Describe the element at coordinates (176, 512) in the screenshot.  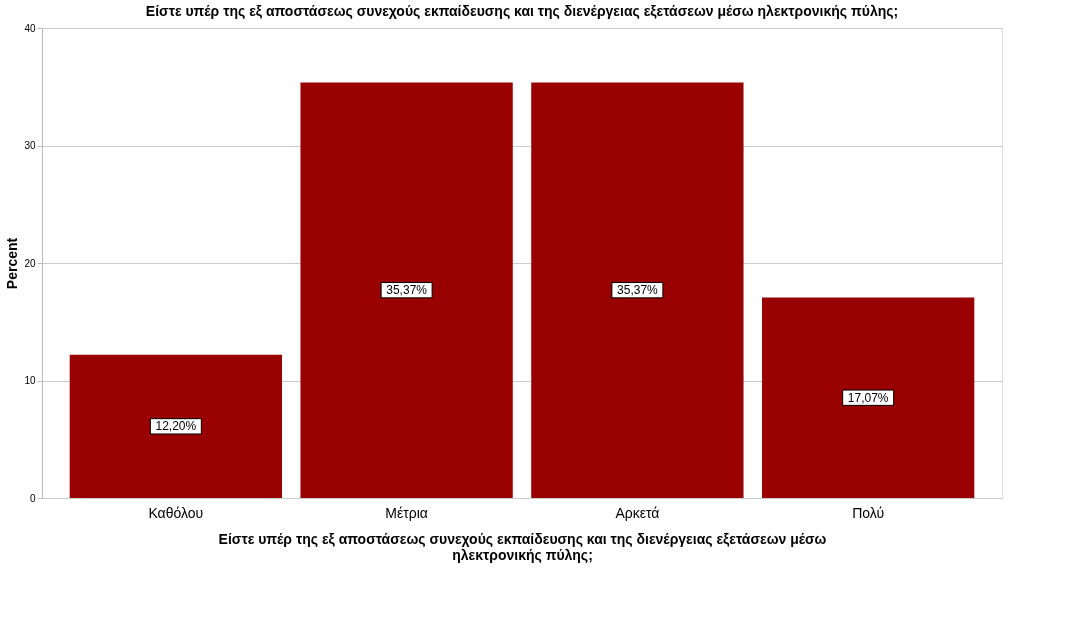
I see `x-tick-label: Καθόλου` at that location.